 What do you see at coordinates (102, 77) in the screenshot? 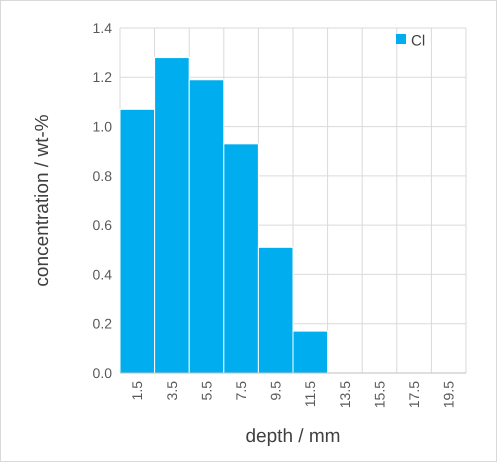
I see `y-tick-label: 1.2` at bounding box center [102, 77].